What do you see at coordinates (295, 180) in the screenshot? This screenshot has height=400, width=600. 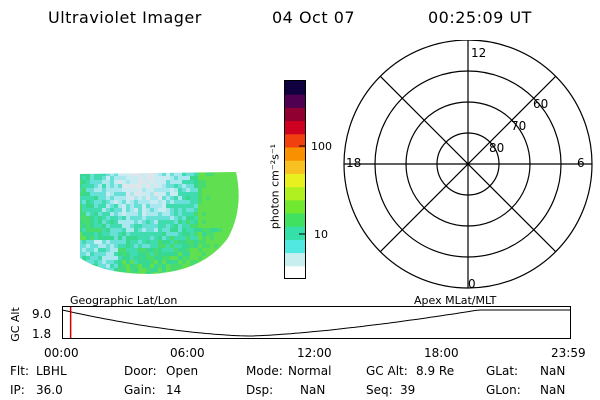 I see `colorbar` at bounding box center [295, 180].